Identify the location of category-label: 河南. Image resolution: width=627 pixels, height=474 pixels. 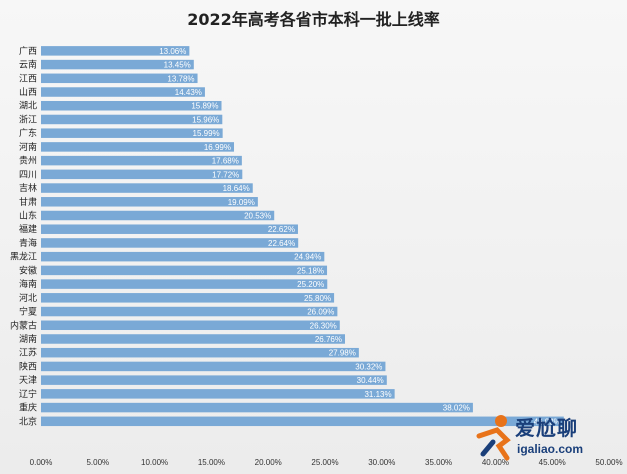
(28, 147).